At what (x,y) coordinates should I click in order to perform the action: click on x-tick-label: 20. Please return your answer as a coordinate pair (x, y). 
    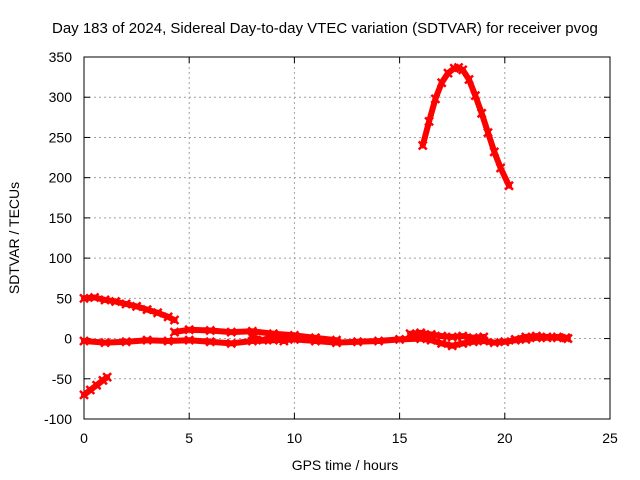
    Looking at the image, I should click on (505, 438).